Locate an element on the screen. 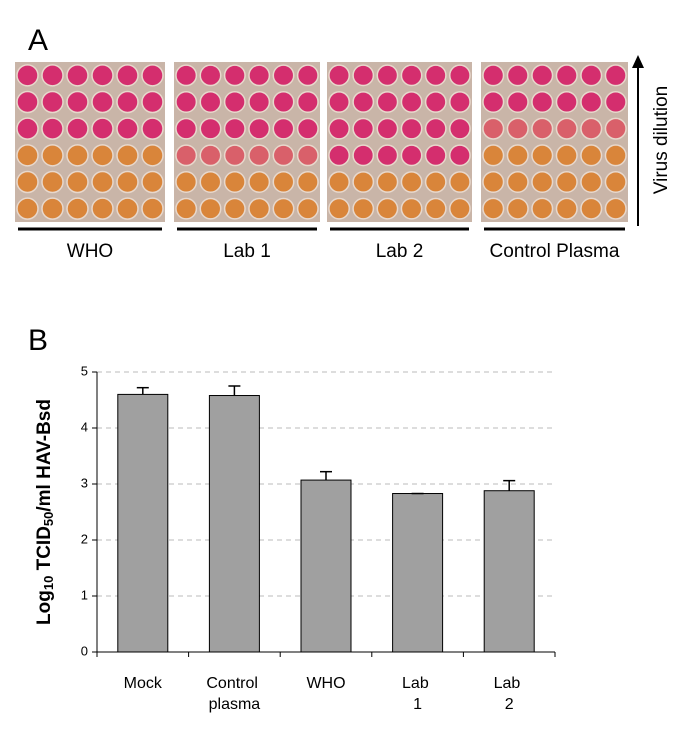  y-axis-label-part: TCID is located at coordinates (44, 551).